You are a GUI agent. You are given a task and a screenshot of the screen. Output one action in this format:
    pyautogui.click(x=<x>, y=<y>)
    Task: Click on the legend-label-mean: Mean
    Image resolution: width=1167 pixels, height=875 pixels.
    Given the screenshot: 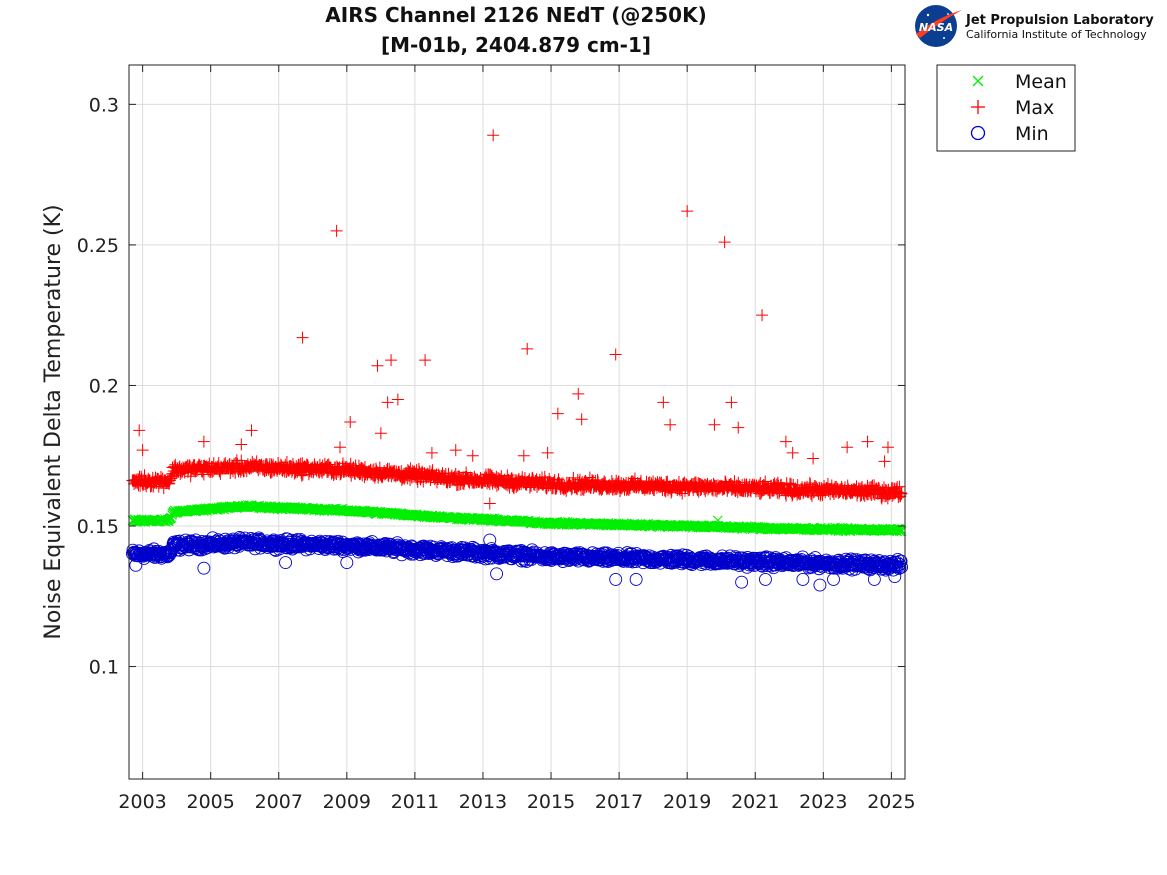 What is the action you would take?
    pyautogui.click(x=1041, y=82)
    